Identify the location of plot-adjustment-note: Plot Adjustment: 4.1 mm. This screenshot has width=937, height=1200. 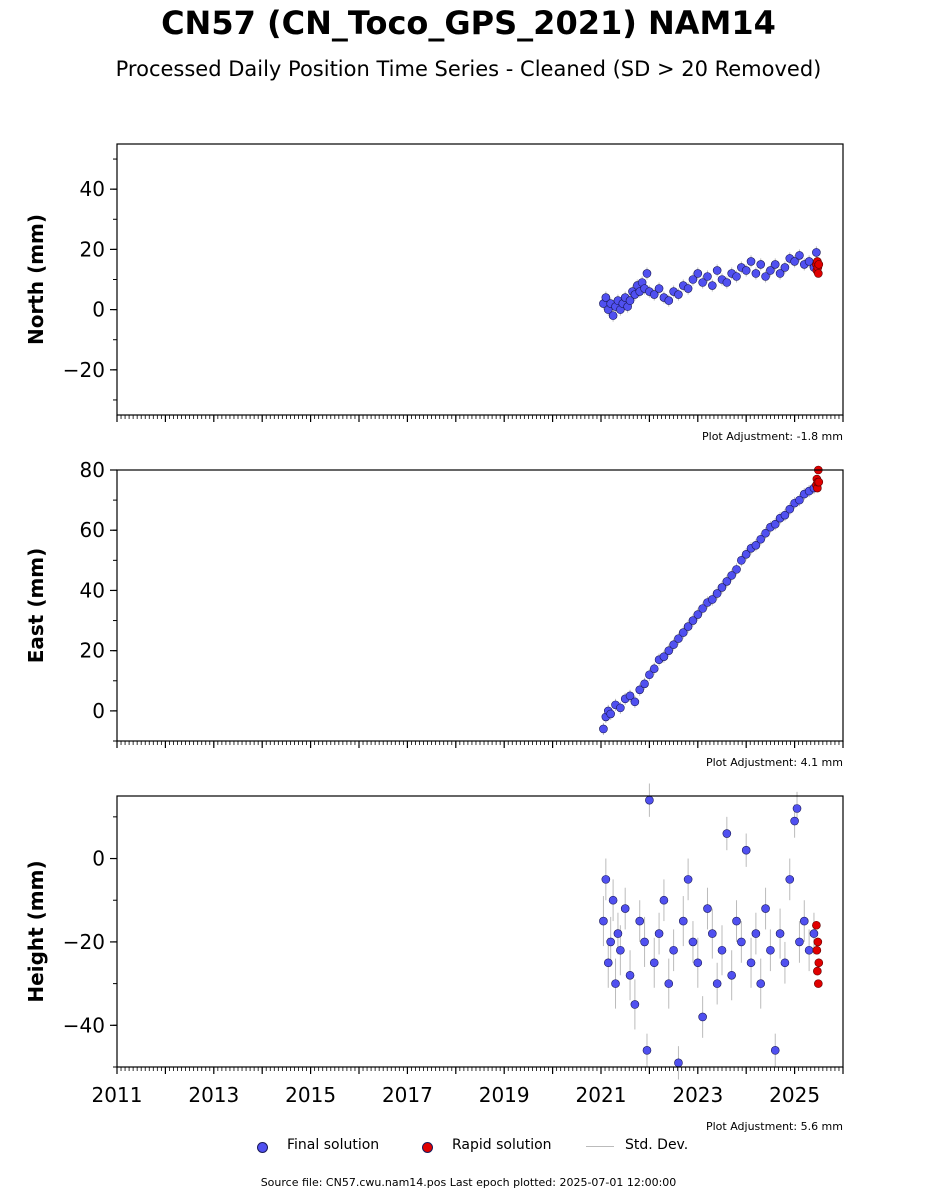
(774, 762).